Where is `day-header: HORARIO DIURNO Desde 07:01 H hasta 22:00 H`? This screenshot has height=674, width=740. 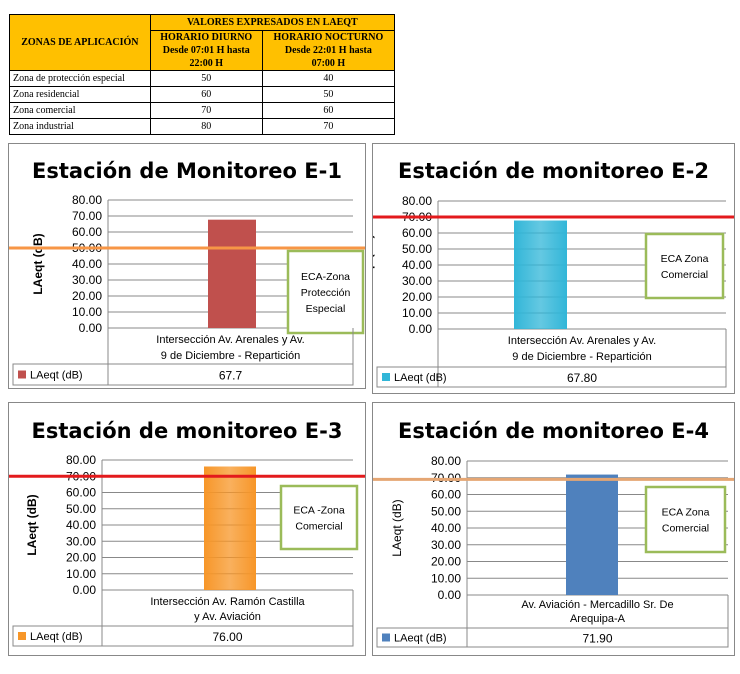
day-header: HORARIO DIURNO Desde 07:01 H hasta 22:00 H is located at coordinates (206, 50).